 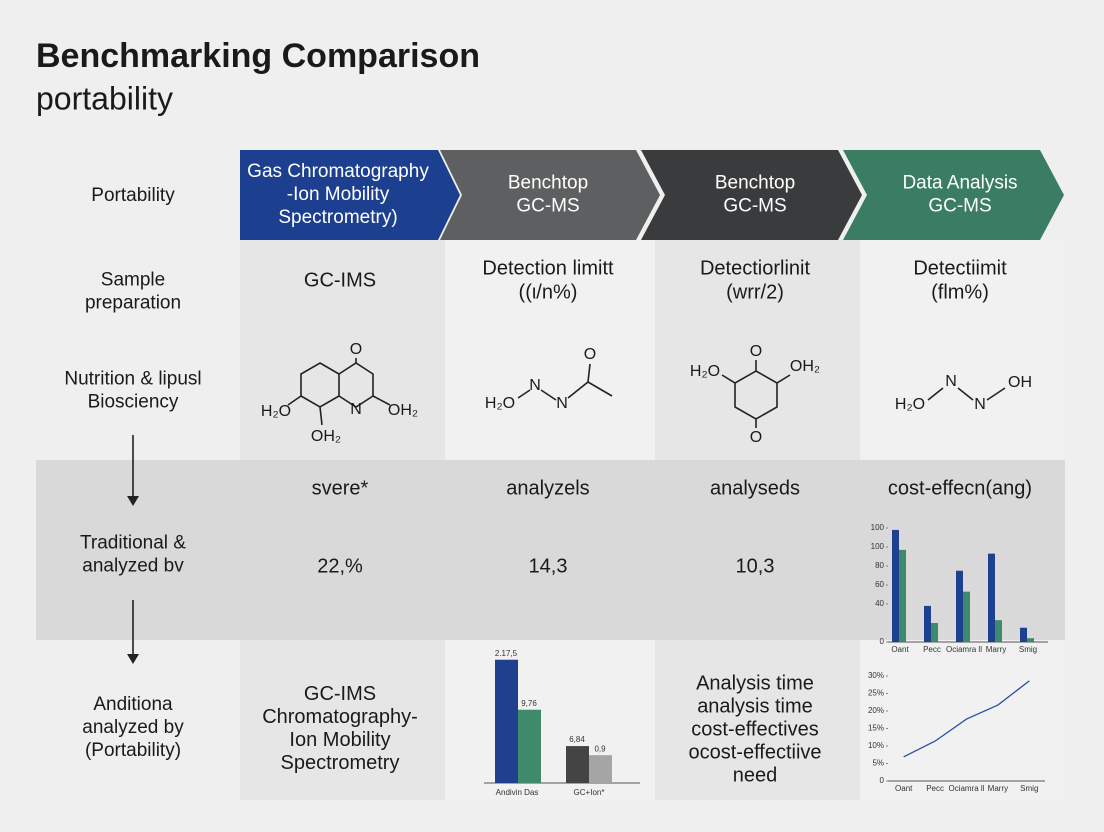 What do you see at coordinates (960, 268) in the screenshot?
I see `cell-text: Detectiimit` at bounding box center [960, 268].